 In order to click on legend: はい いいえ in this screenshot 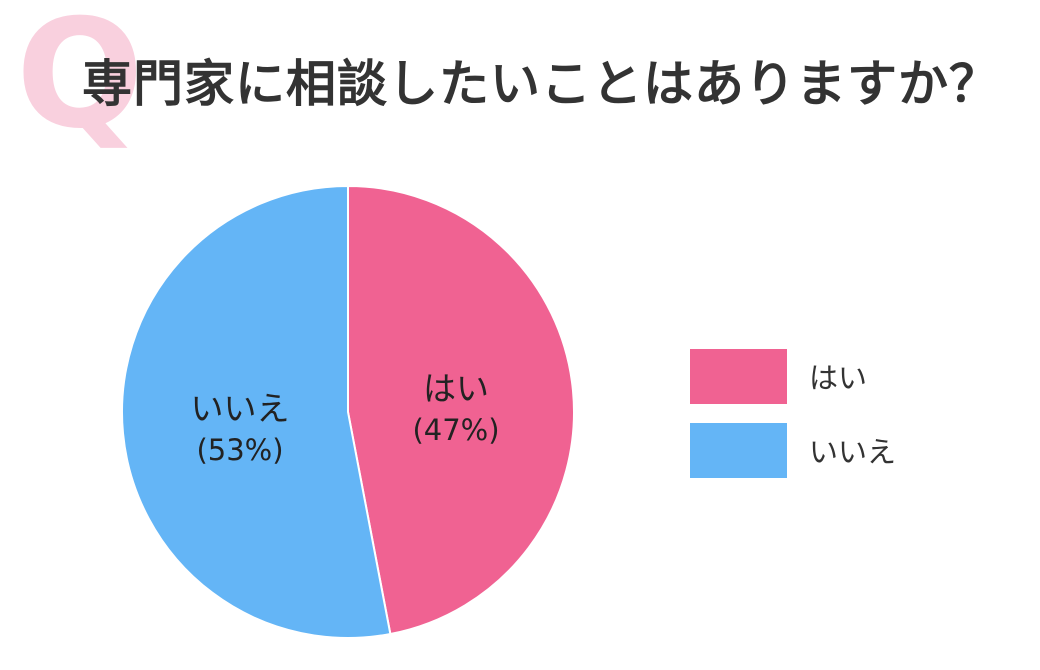, I will do `click(793, 422)`.